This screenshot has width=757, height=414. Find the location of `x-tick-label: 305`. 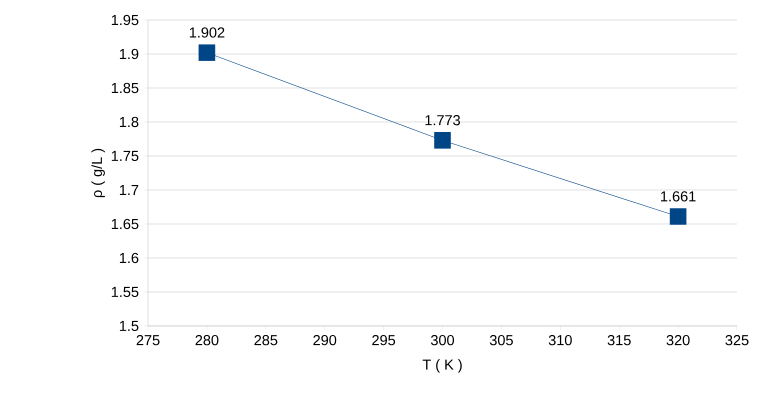

x-tick-label: 305 is located at coordinates (501, 340).